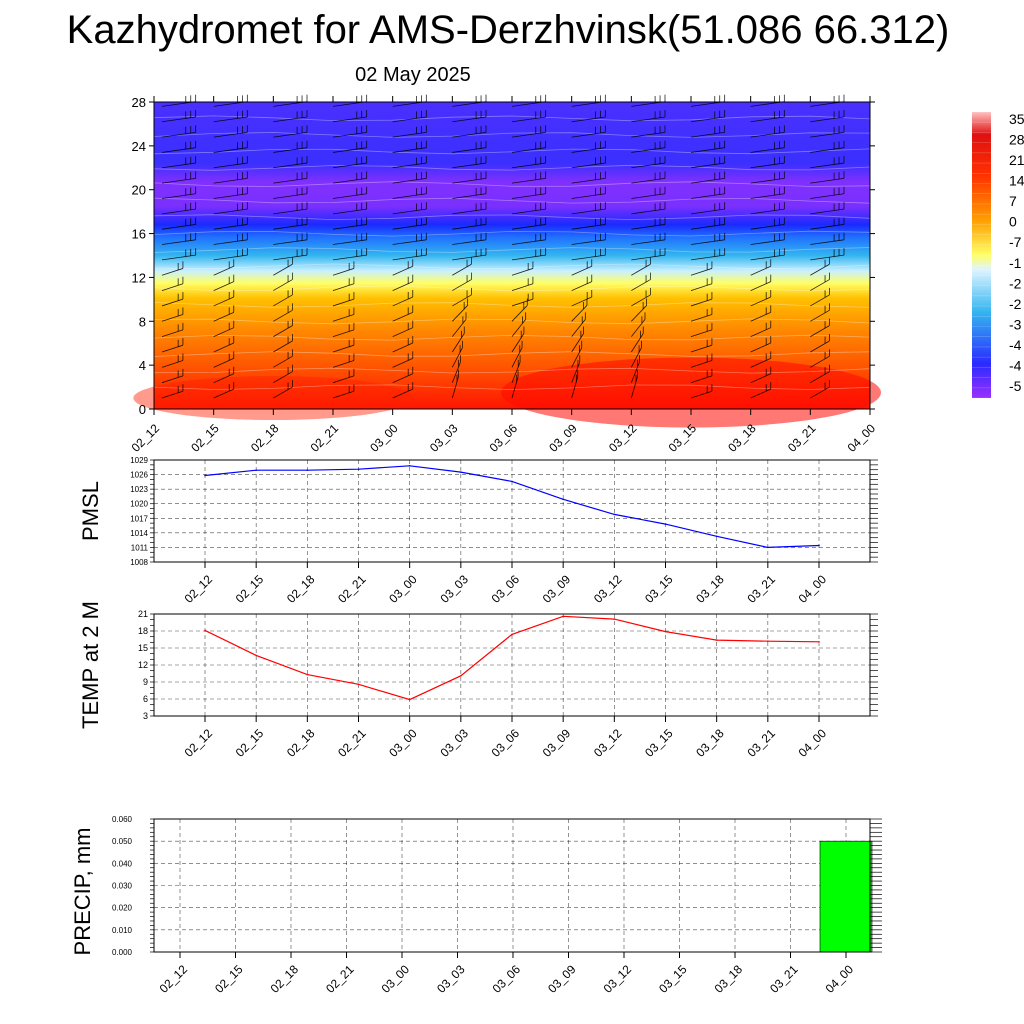  What do you see at coordinates (285, 979) in the screenshot?
I see `x-tick-label: 02_18` at bounding box center [285, 979].